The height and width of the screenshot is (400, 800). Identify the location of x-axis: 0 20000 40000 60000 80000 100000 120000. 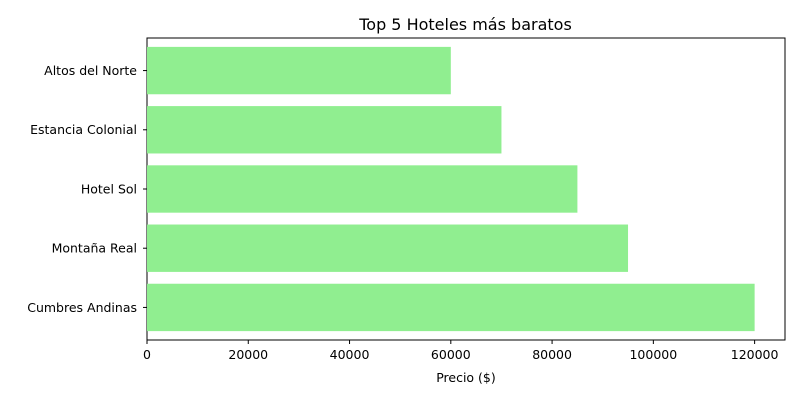
(461, 351).